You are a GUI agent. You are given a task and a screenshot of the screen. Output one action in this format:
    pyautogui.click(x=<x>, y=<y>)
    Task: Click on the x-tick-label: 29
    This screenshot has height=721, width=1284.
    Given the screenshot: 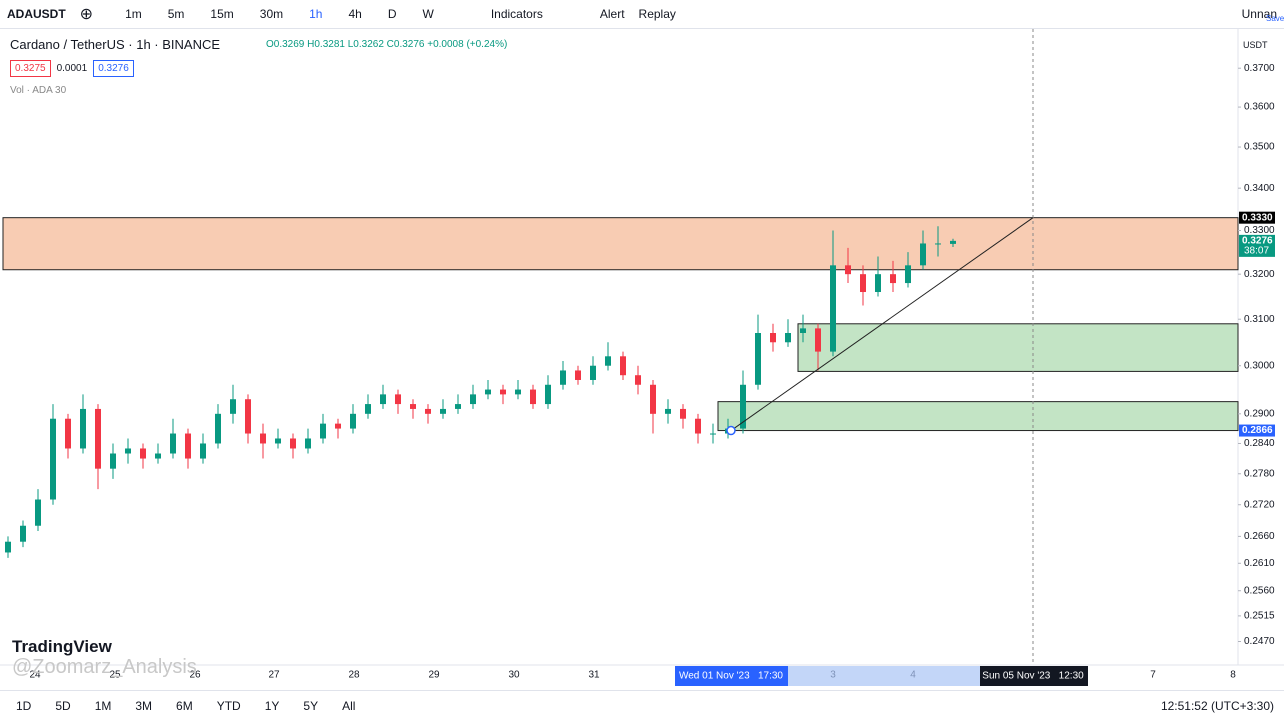 What is the action you would take?
    pyautogui.click(x=434, y=675)
    